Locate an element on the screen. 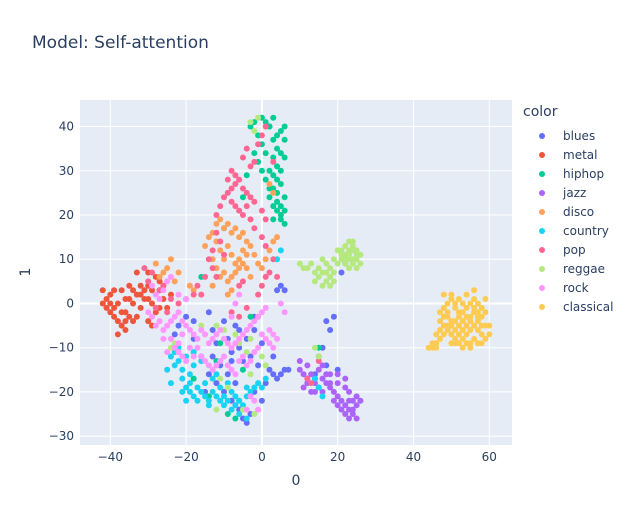  legend-item-rock: rock is located at coordinates (575, 287).